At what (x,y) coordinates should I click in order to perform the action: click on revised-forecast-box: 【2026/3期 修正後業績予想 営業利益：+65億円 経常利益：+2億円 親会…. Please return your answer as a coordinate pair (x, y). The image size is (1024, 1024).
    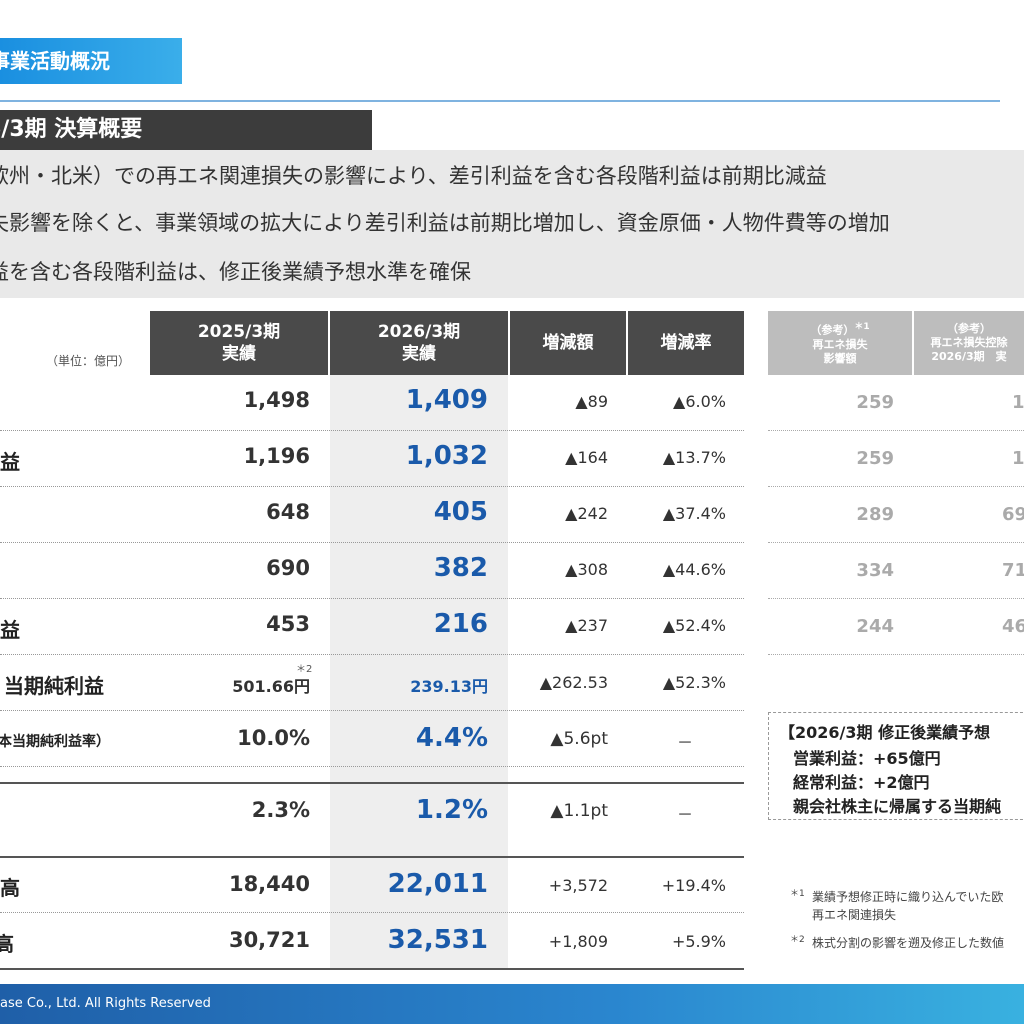
    Looking at the image, I should click on (896, 766).